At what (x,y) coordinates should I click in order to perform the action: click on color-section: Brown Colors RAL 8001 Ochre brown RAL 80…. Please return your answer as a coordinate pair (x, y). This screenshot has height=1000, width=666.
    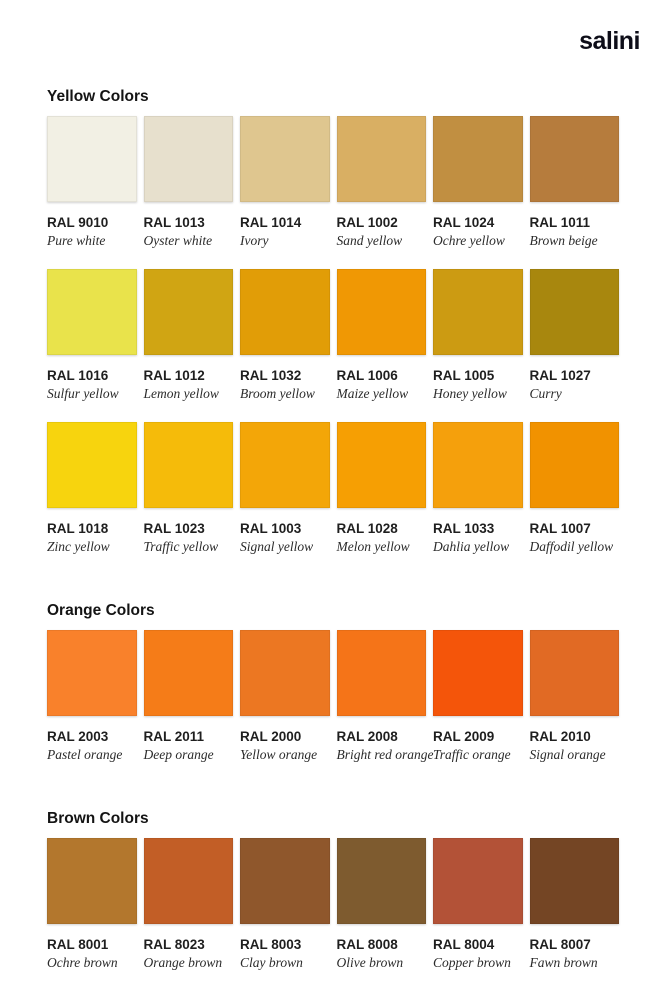
    Looking at the image, I should click on (333, 889).